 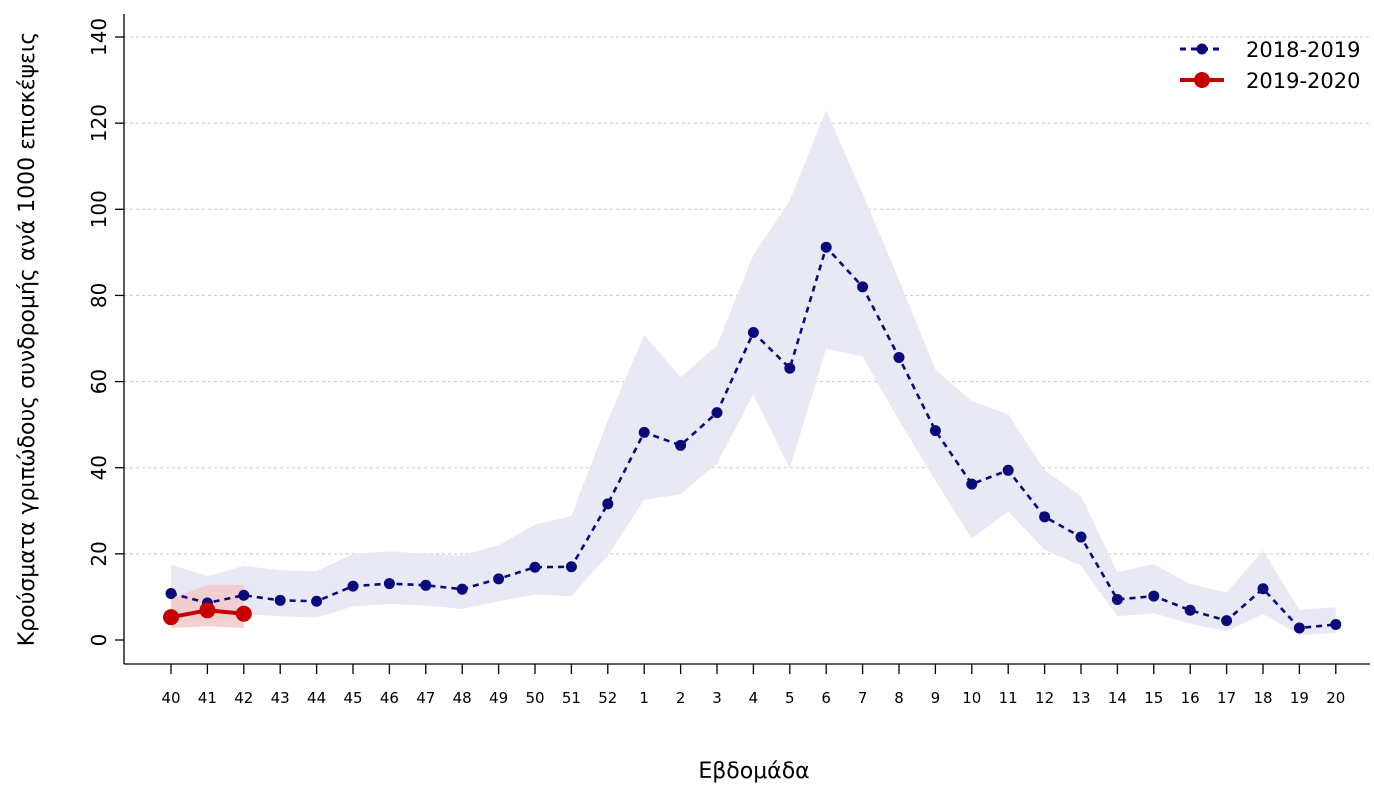 What do you see at coordinates (534, 698) in the screenshot?
I see `x-tick-label-50: 50` at bounding box center [534, 698].